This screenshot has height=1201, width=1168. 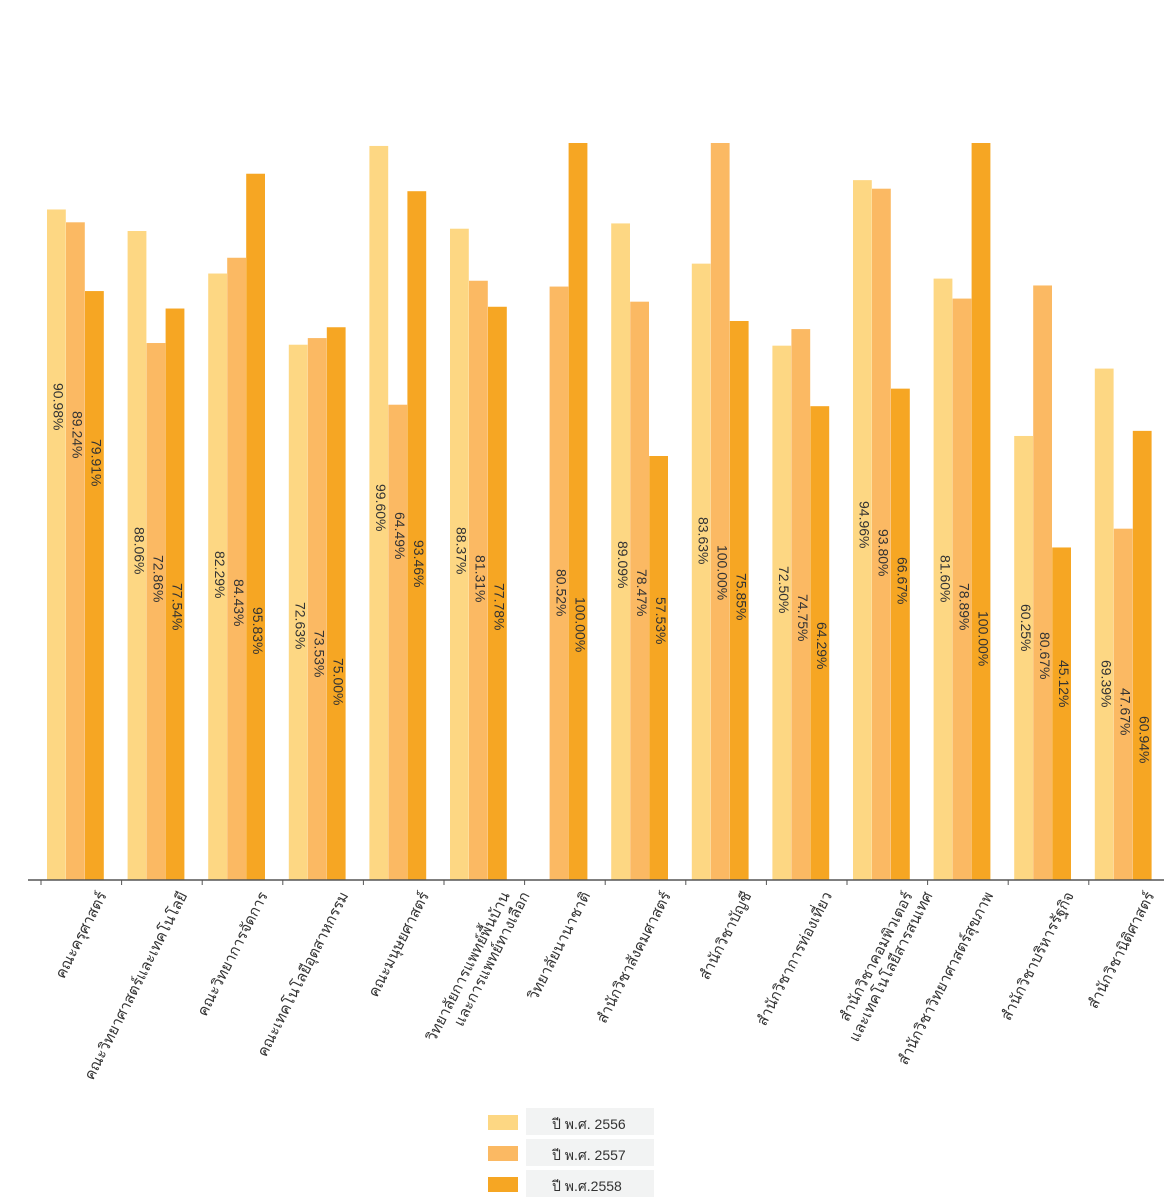 I want to click on value-label: 57.53%, so click(x=661, y=620).